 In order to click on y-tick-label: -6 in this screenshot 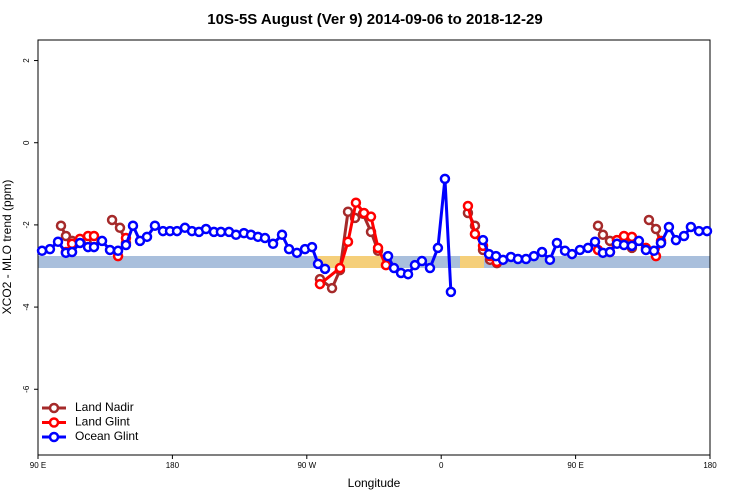, I will do `click(26, 389)`.